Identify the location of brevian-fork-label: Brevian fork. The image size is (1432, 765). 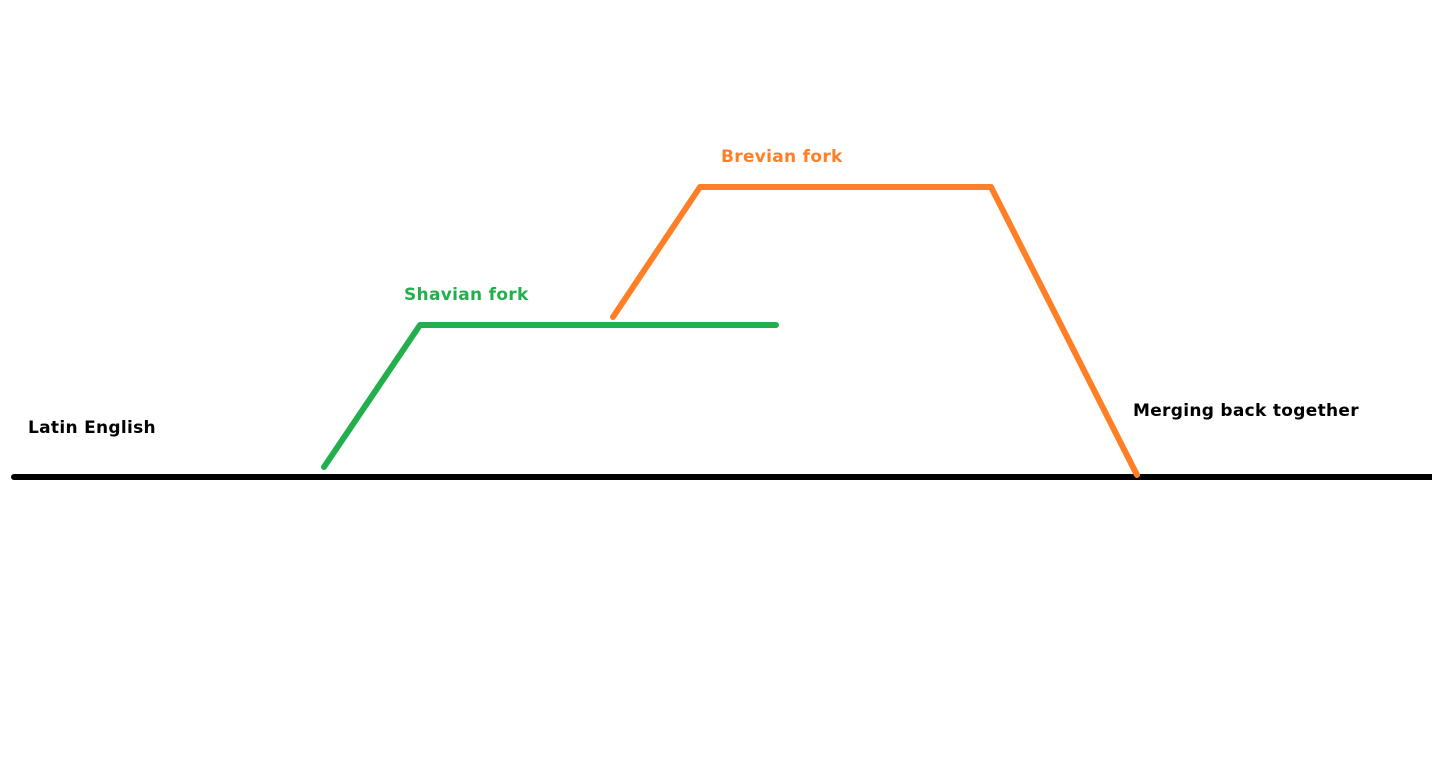
(782, 157).